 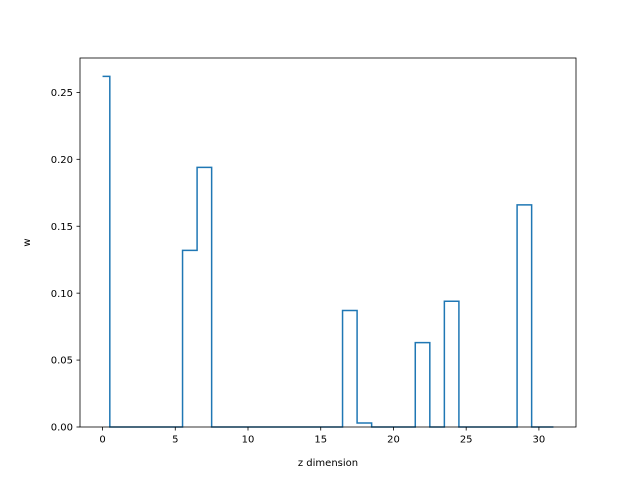 What do you see at coordinates (62, 428) in the screenshot?
I see `y-tick-label: 0.00` at bounding box center [62, 428].